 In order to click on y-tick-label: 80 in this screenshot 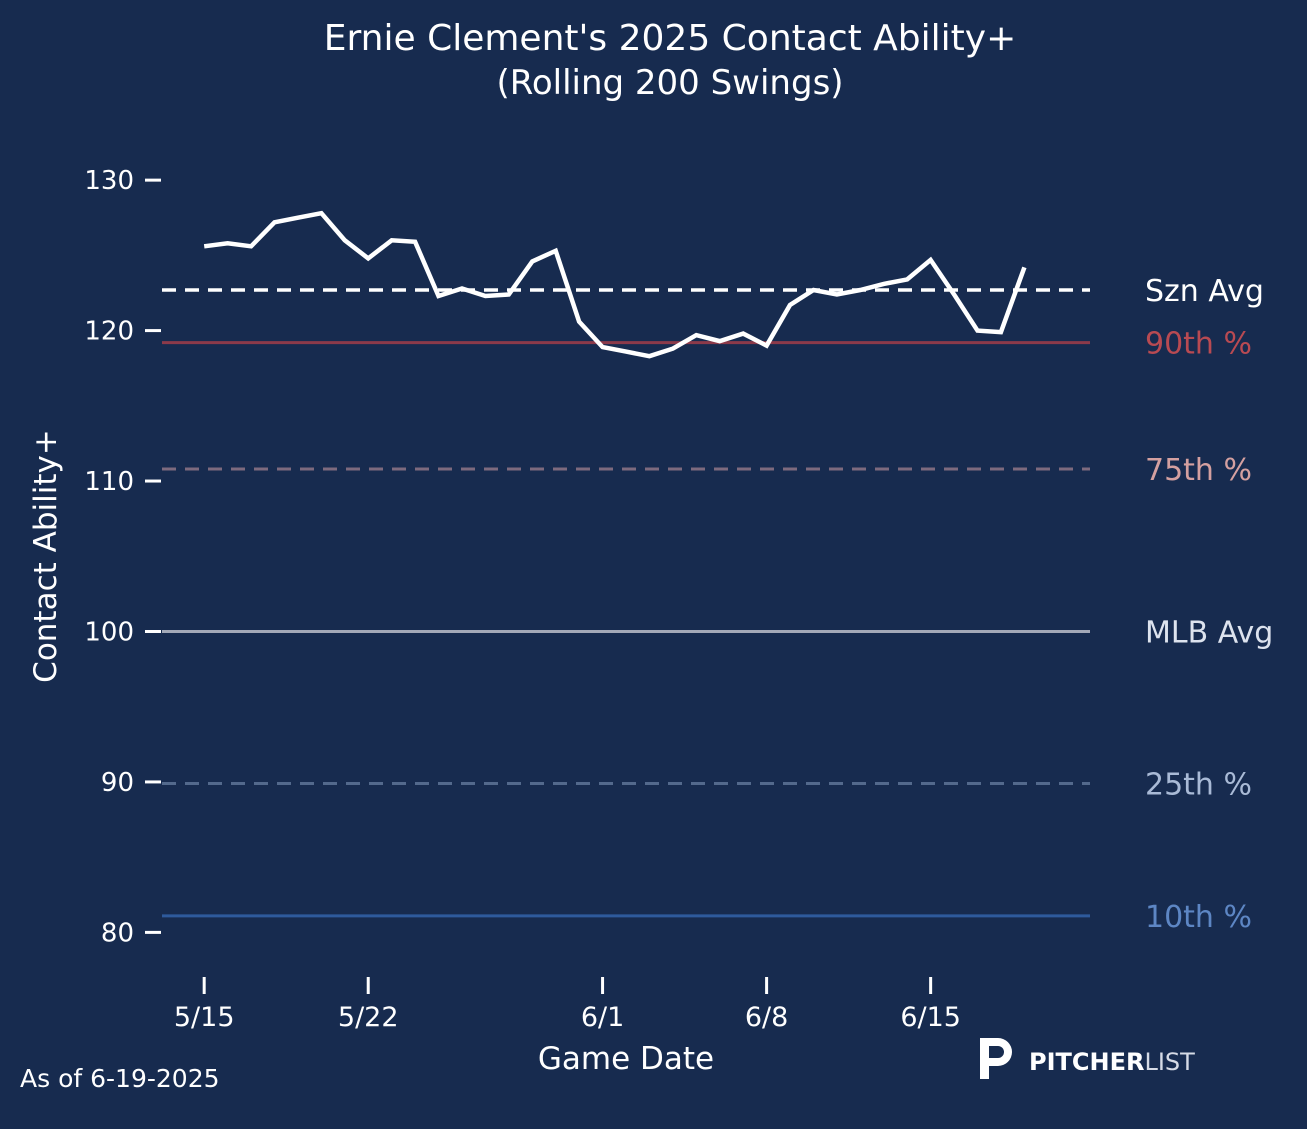, I will do `click(117, 933)`.